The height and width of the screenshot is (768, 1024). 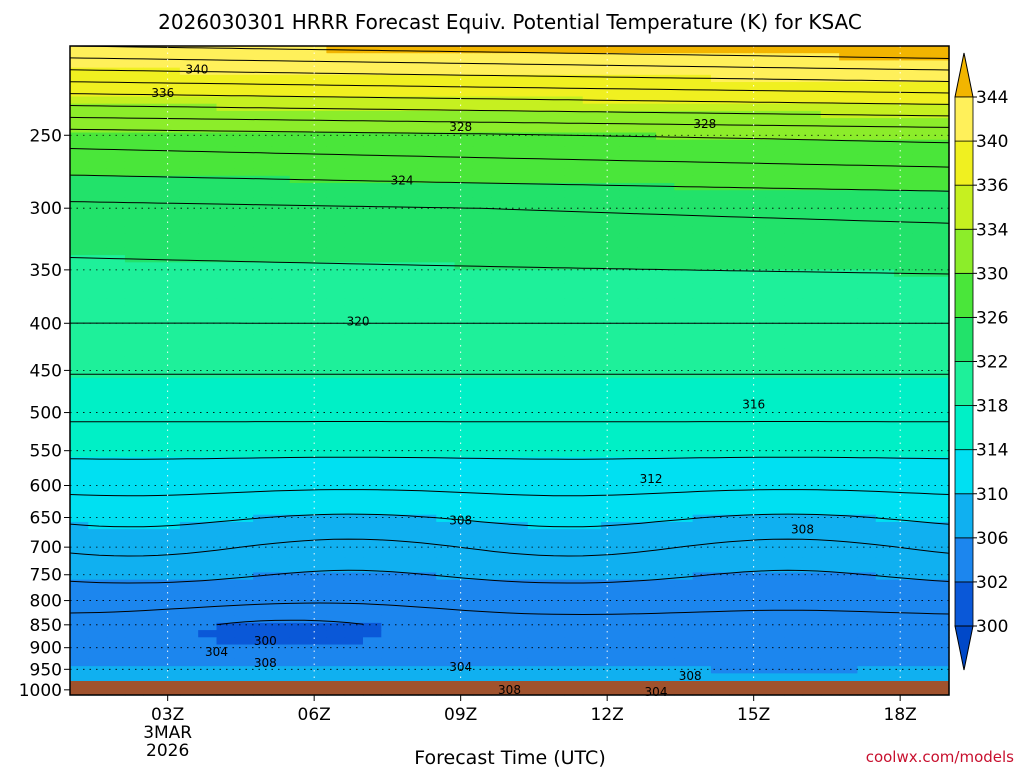 I want to click on credit-link: coolwx.com/models, so click(x=940, y=757).